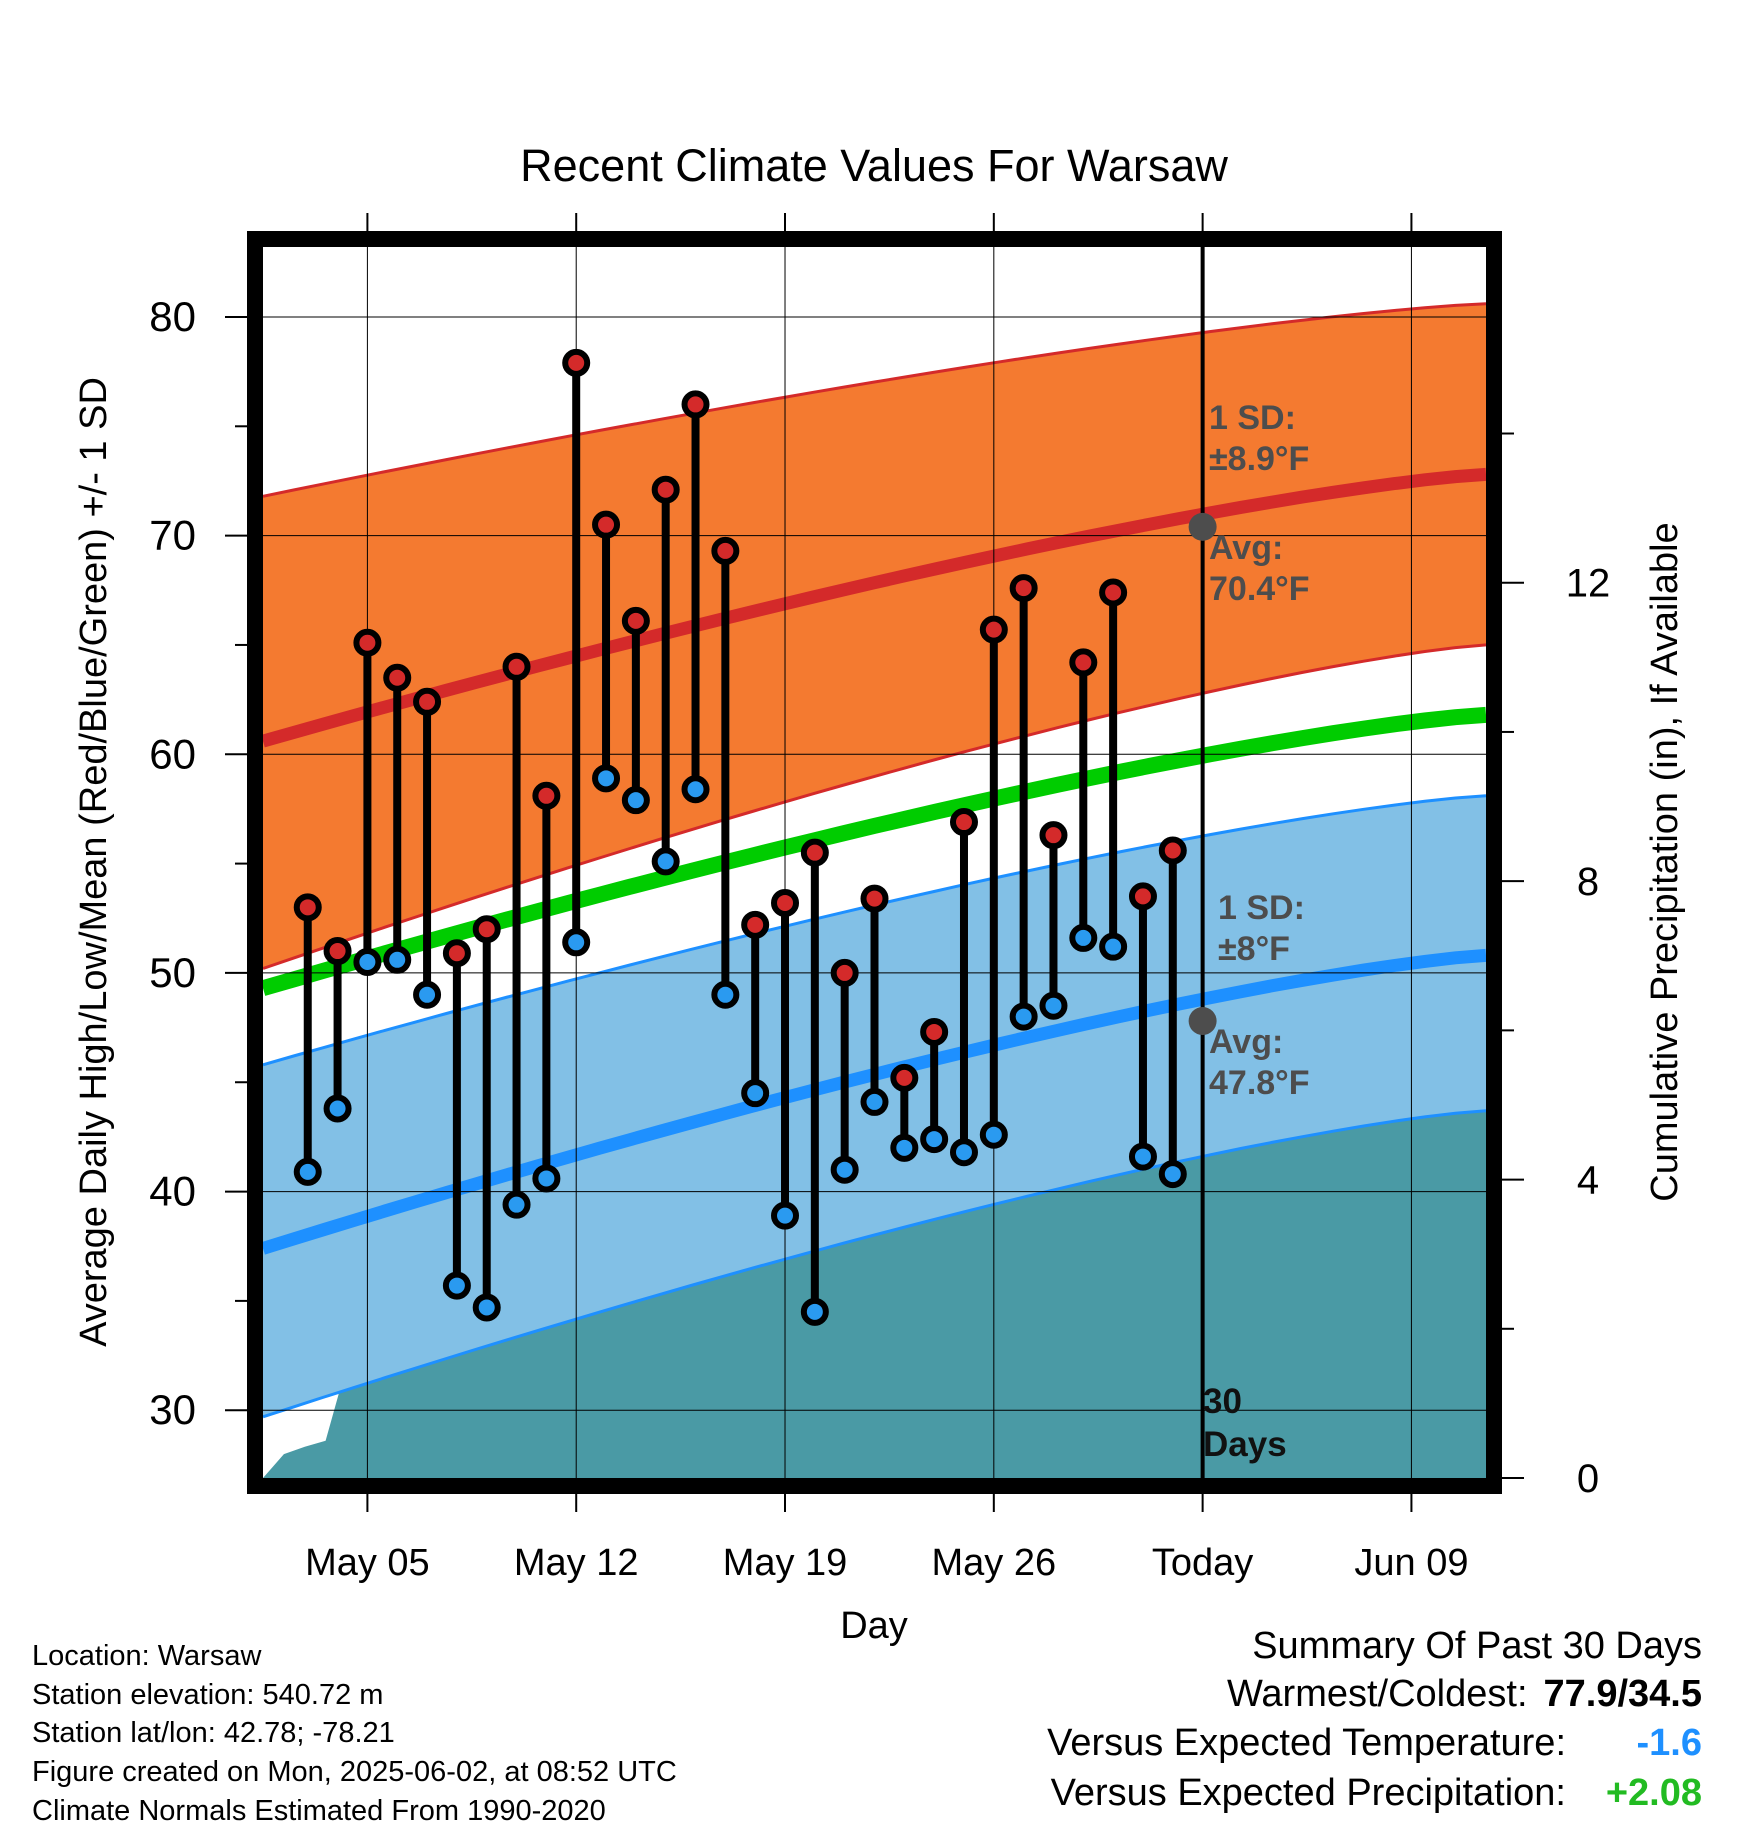  Describe the element at coordinates (1306, 1743) in the screenshot. I see `temp-label: Versus Expected Temperature:` at that location.